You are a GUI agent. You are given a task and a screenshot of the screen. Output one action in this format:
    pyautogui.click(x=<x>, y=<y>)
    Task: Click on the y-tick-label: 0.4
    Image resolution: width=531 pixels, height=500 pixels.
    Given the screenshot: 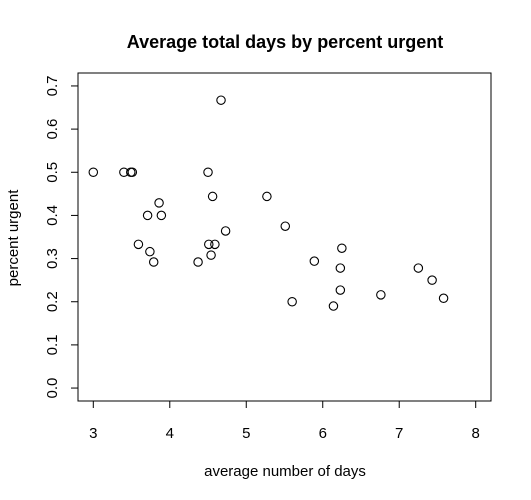 What is the action you would take?
    pyautogui.click(x=52, y=215)
    